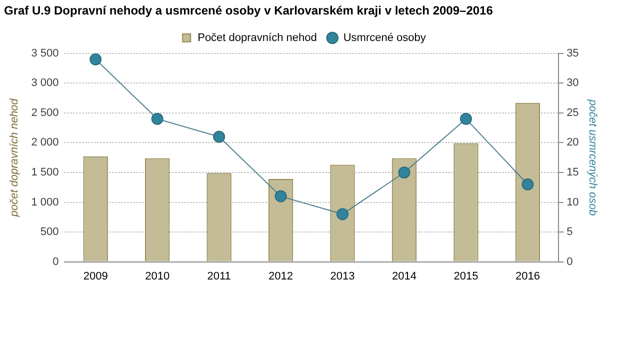 This screenshot has height=341, width=623. Describe the element at coordinates (45, 202) in the screenshot. I see `y-tick-label: 1 000` at that location.